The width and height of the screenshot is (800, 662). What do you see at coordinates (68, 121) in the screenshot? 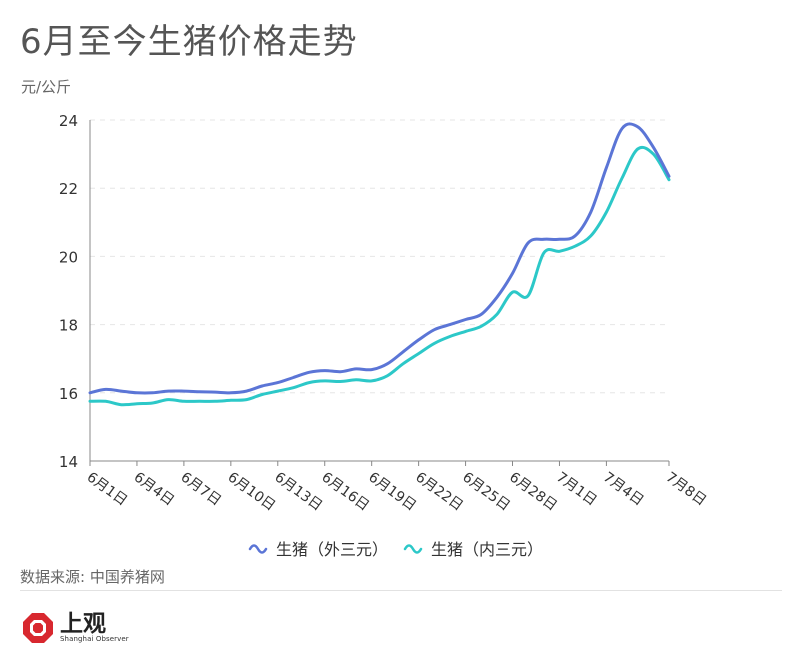
I see `y-tick-label: 24` at bounding box center [68, 121].